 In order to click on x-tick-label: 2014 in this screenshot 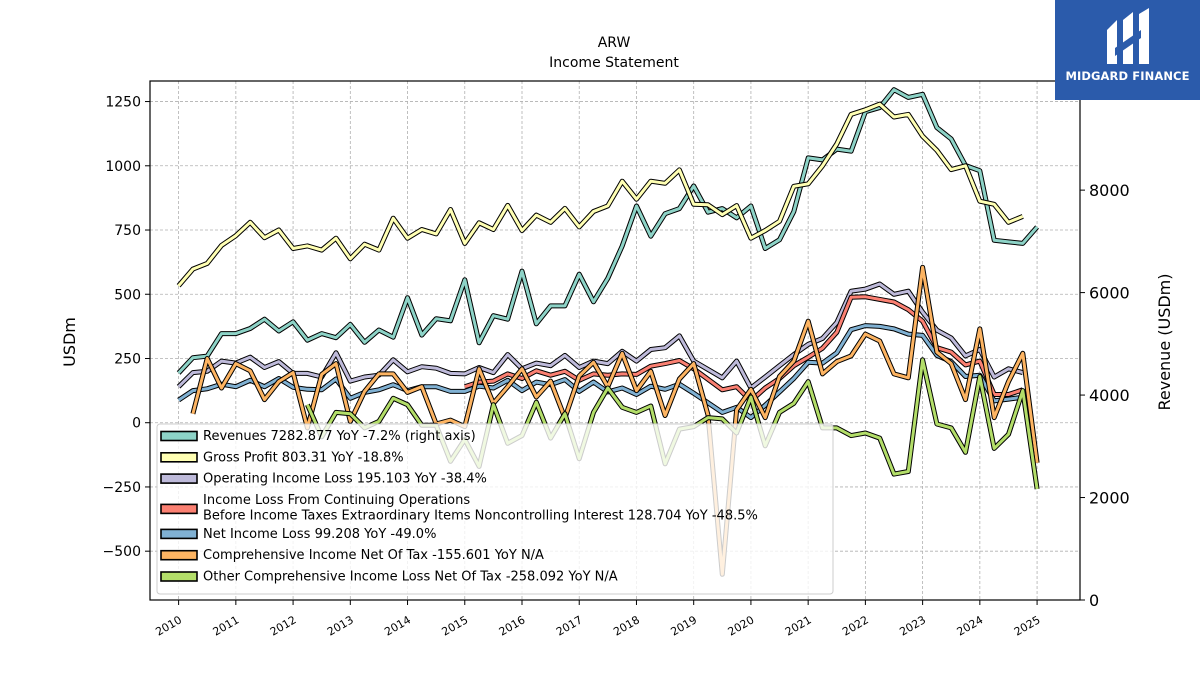, I will do `click(397, 625)`.